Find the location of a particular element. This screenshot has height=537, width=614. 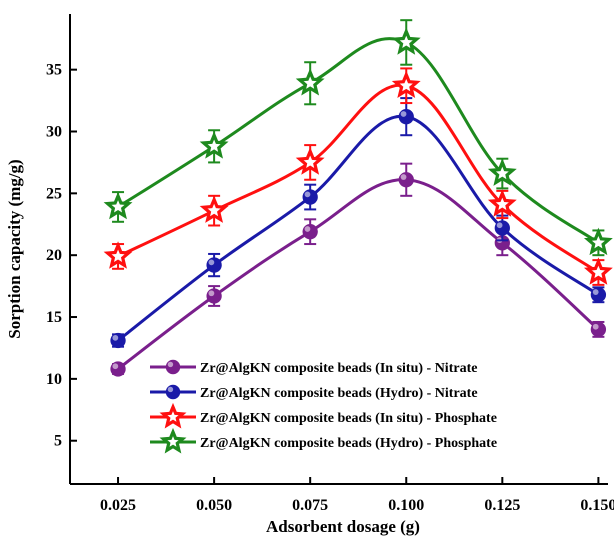

y-tick-label: 25 is located at coordinates (54, 193).